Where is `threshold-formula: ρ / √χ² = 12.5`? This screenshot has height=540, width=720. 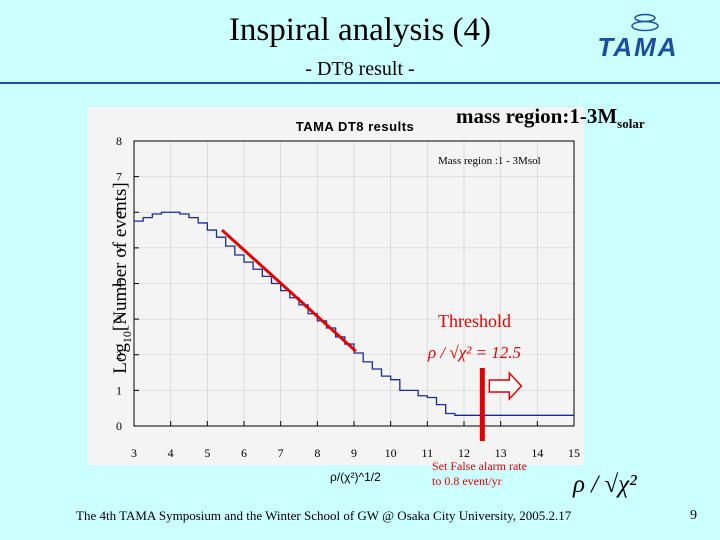
threshold-formula: ρ / √χ² = 12.5 is located at coordinates (474, 352).